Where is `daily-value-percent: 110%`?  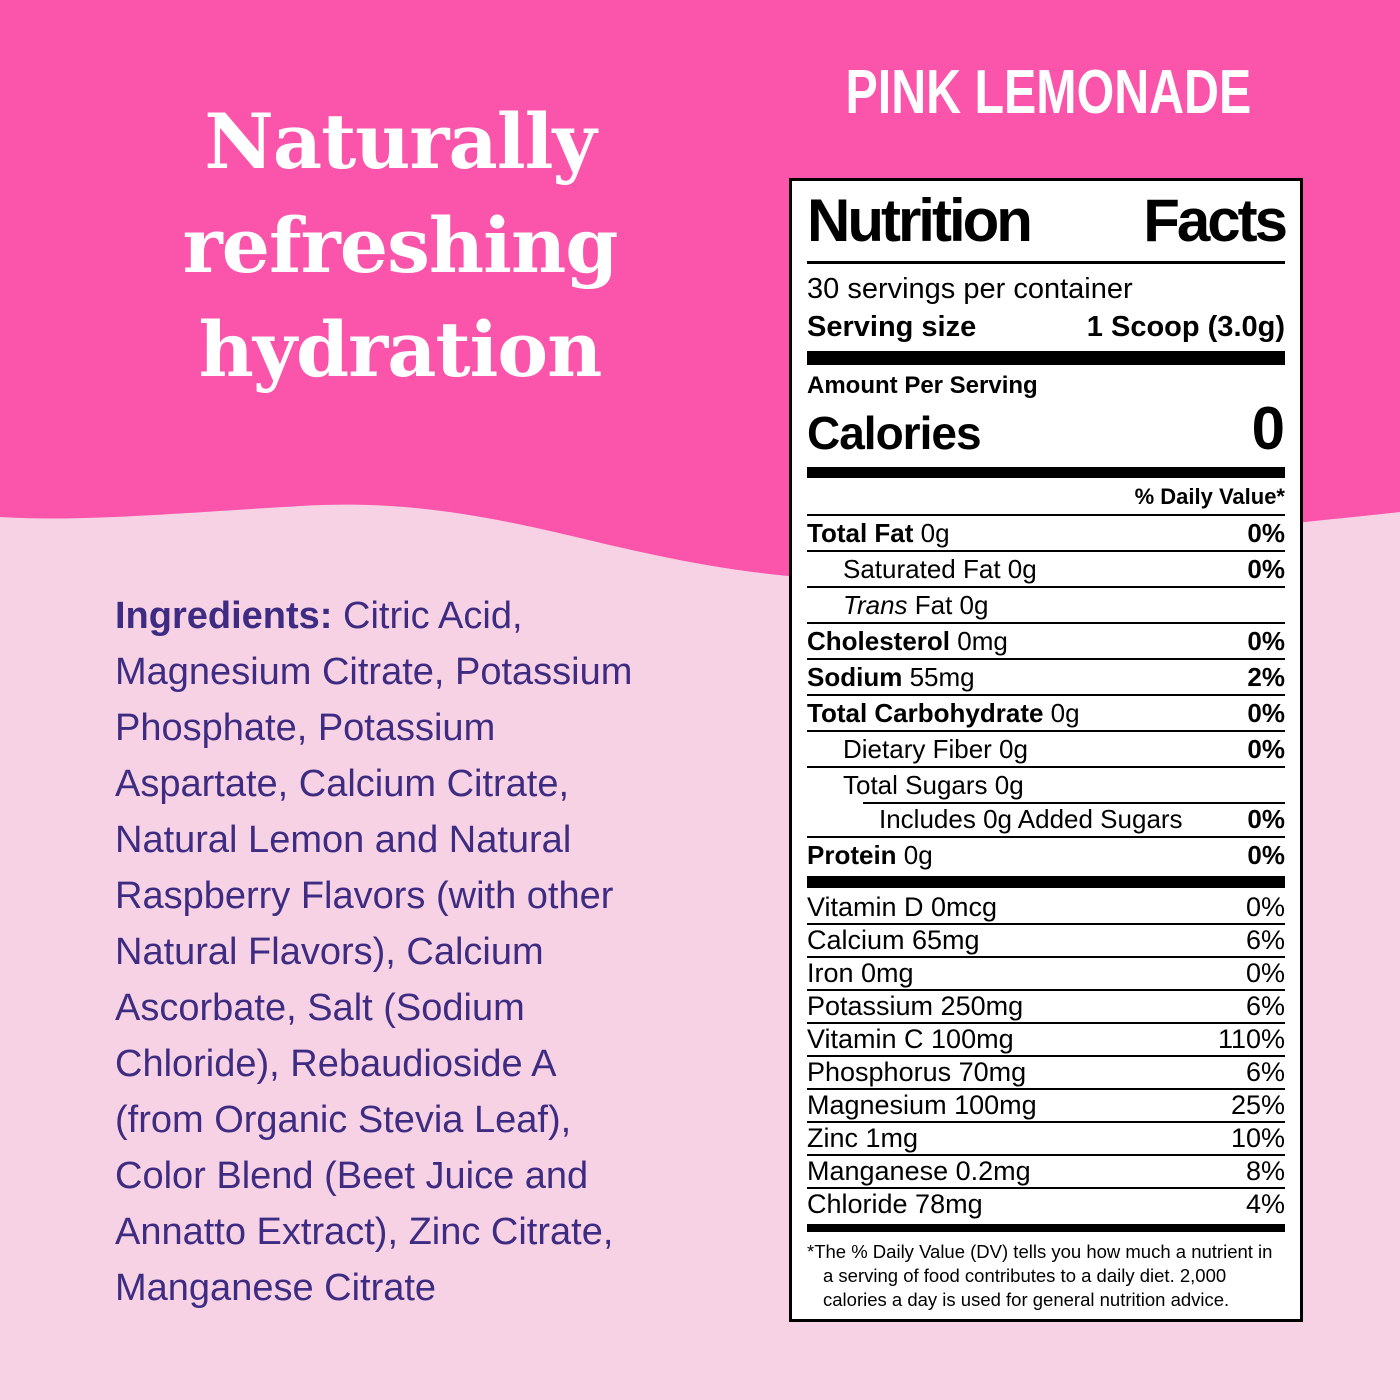 daily-value-percent: 110% is located at coordinates (1251, 1039).